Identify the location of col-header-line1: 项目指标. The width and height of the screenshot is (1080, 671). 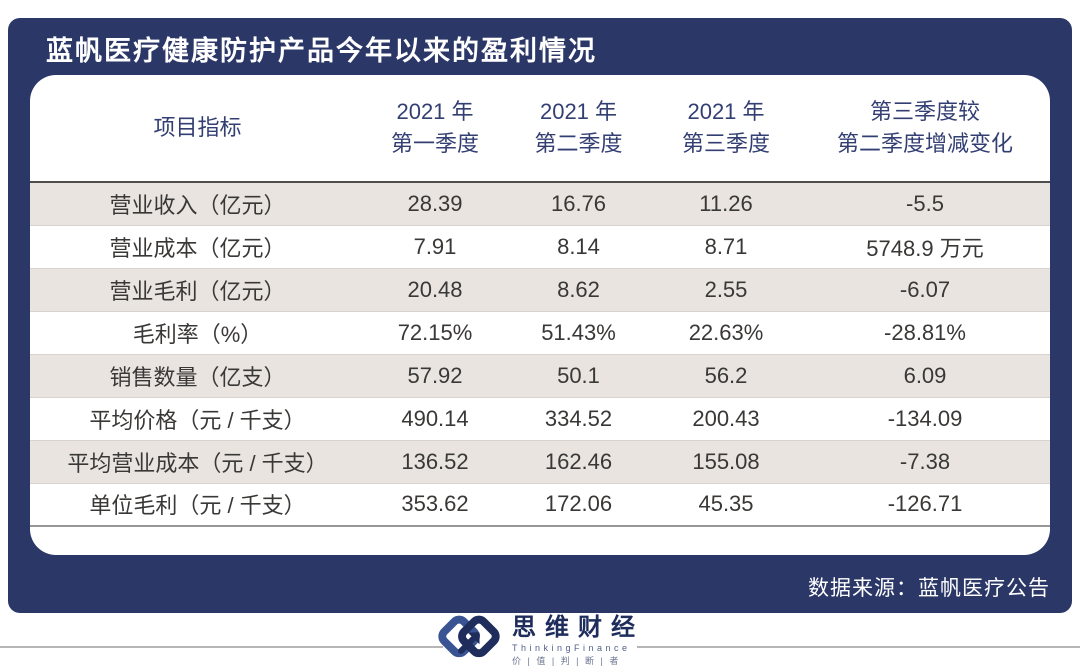
(197, 128).